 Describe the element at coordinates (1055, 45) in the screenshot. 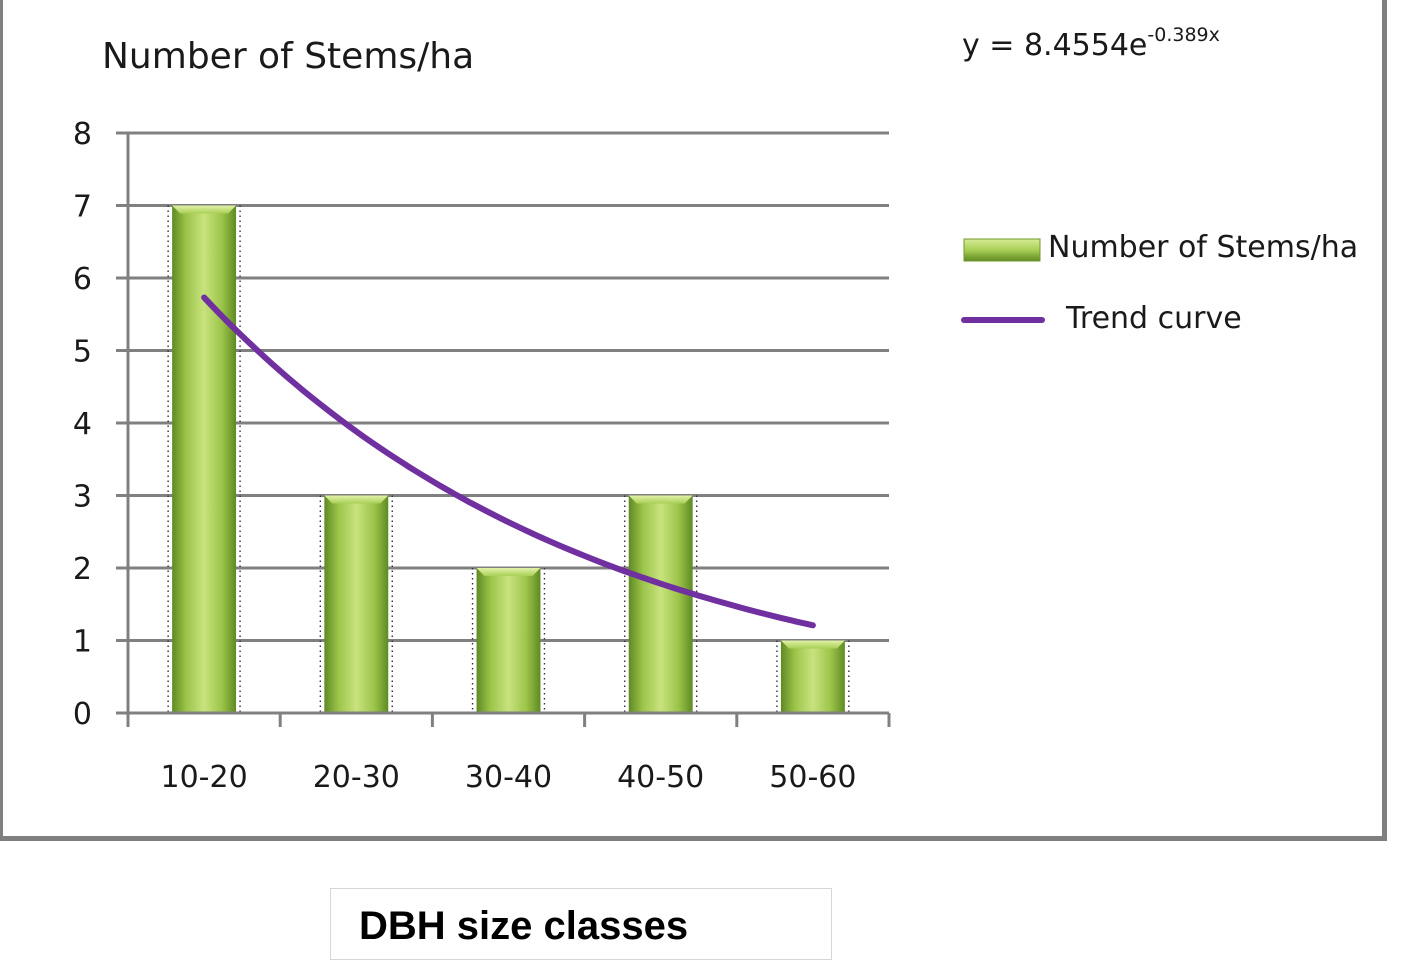

I see `equation-base: y = 8.4554e` at that location.